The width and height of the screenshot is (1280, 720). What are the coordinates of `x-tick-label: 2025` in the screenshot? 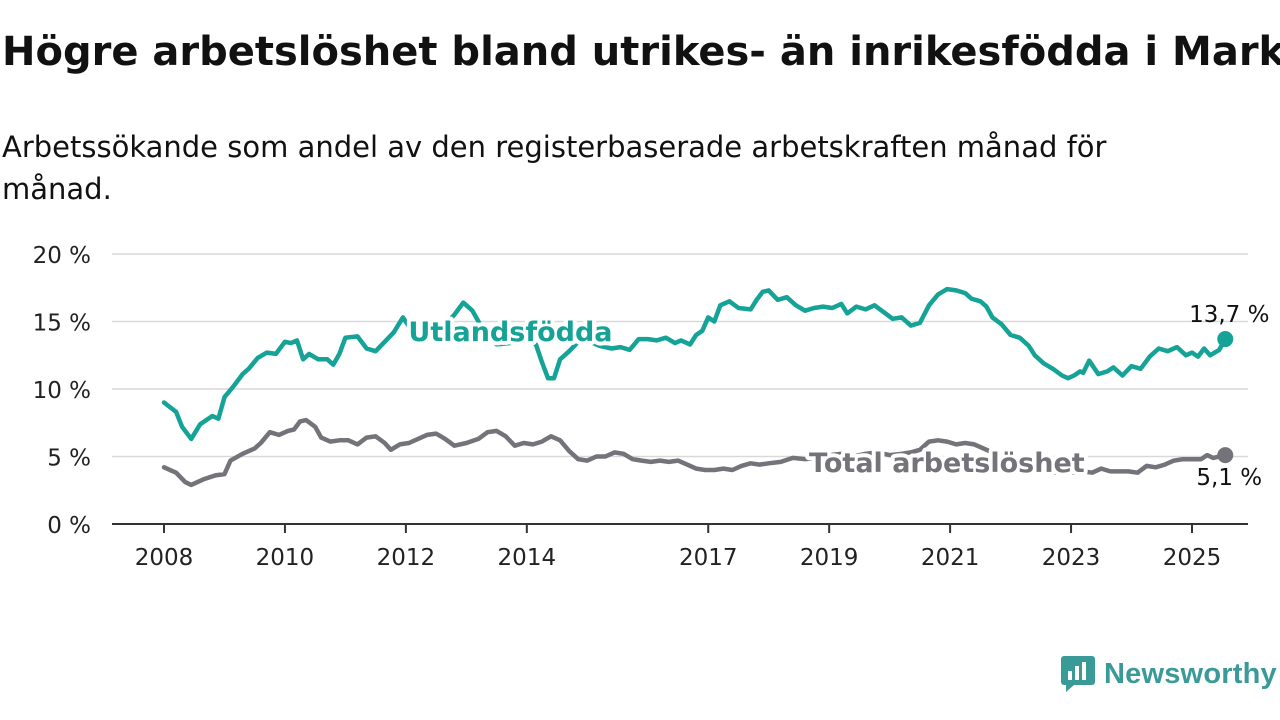 It's located at (1192, 558).